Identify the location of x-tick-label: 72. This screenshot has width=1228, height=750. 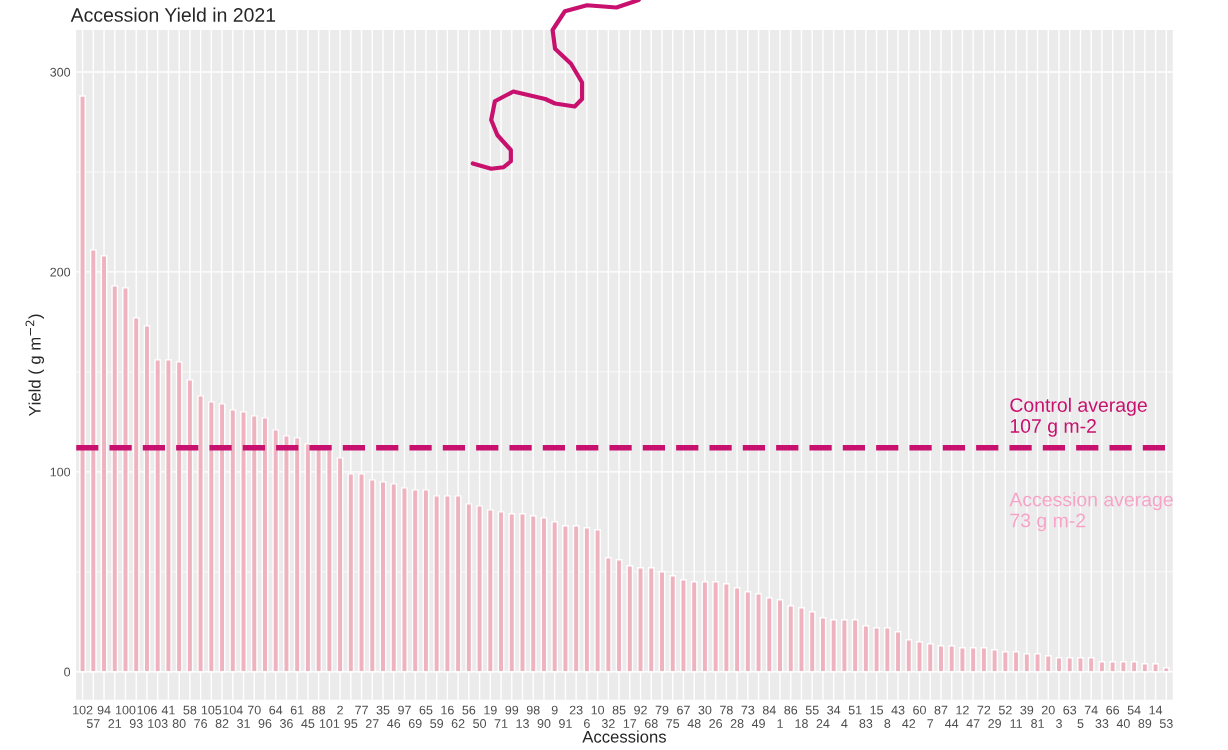
(984, 710).